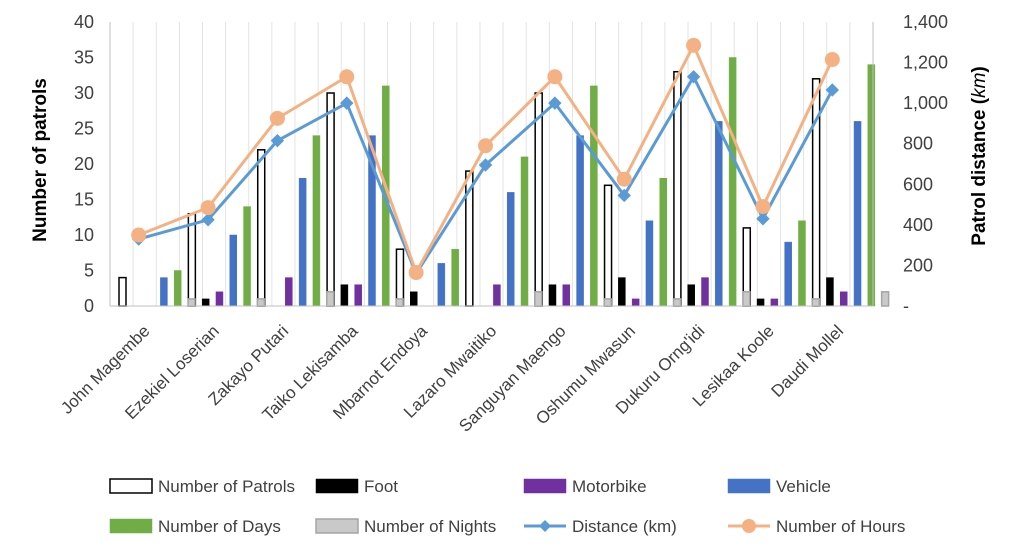 This screenshot has height=559, width=1024. Describe the element at coordinates (609, 486) in the screenshot. I see `legend-label: Motorbike` at that location.